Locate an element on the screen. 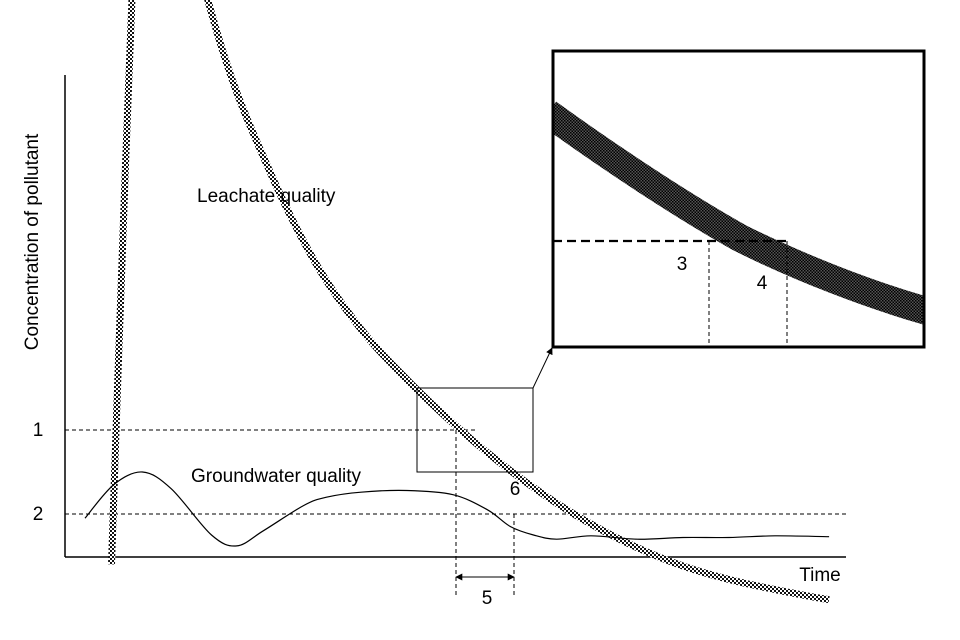 The height and width of the screenshot is (640, 960). y-axis-label: Concentration of pollutant is located at coordinates (32, 241).